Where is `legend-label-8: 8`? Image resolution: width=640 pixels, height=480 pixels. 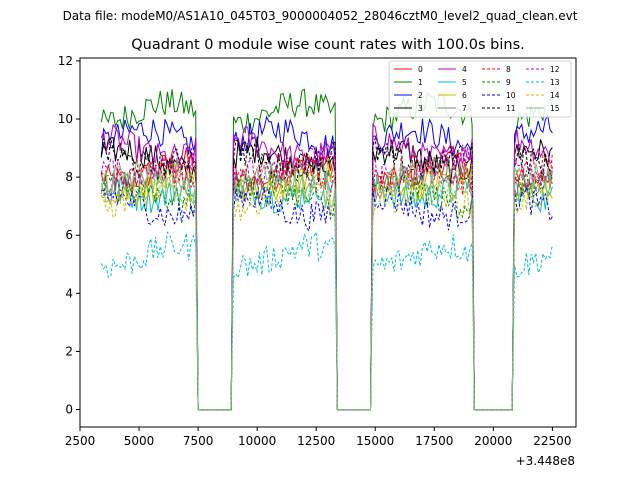
legend-label-8: 8 is located at coordinates (508, 69).